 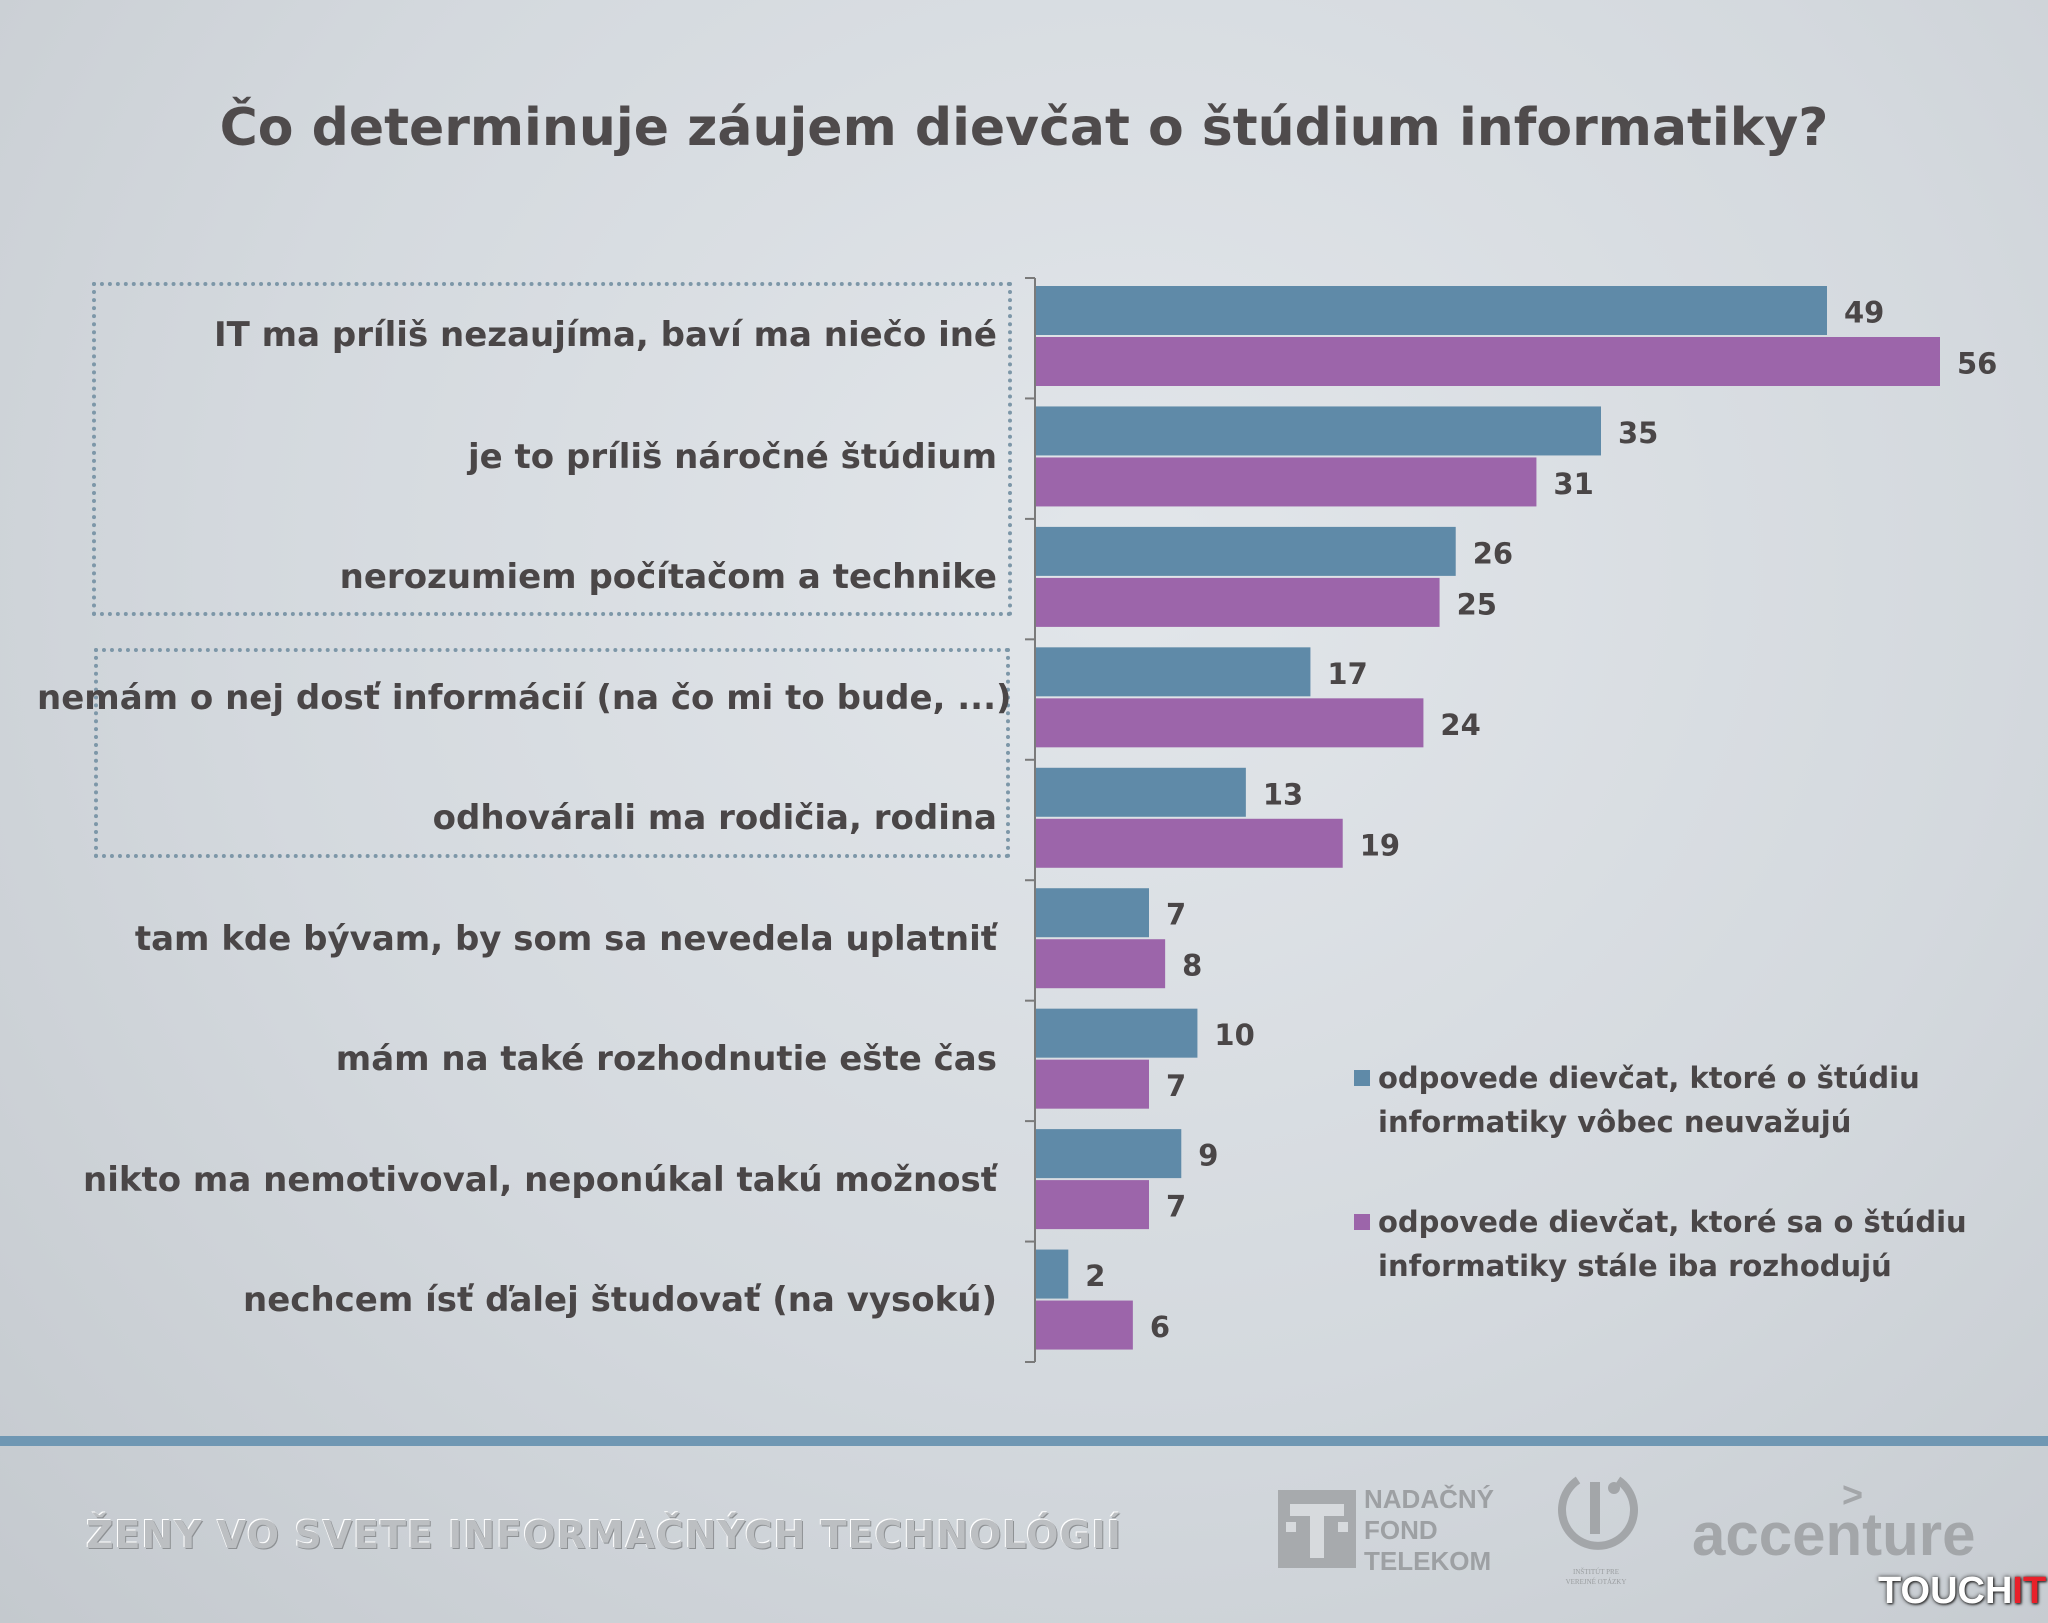 What do you see at coordinates (1615, 1122) in the screenshot?
I see `legend-label-series1-line2: informatiky vôbec neuvažujú` at bounding box center [1615, 1122].